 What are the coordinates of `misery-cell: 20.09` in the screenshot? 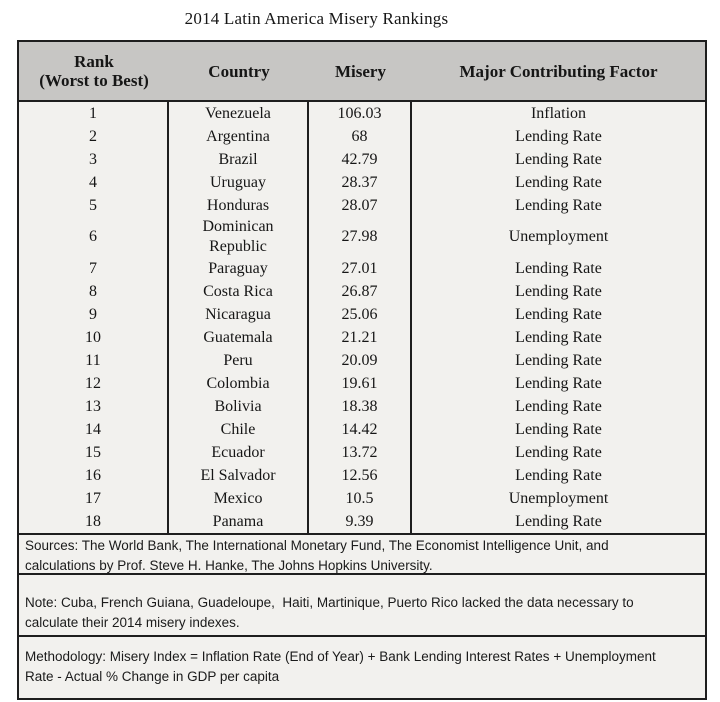 It's located at (360, 360).